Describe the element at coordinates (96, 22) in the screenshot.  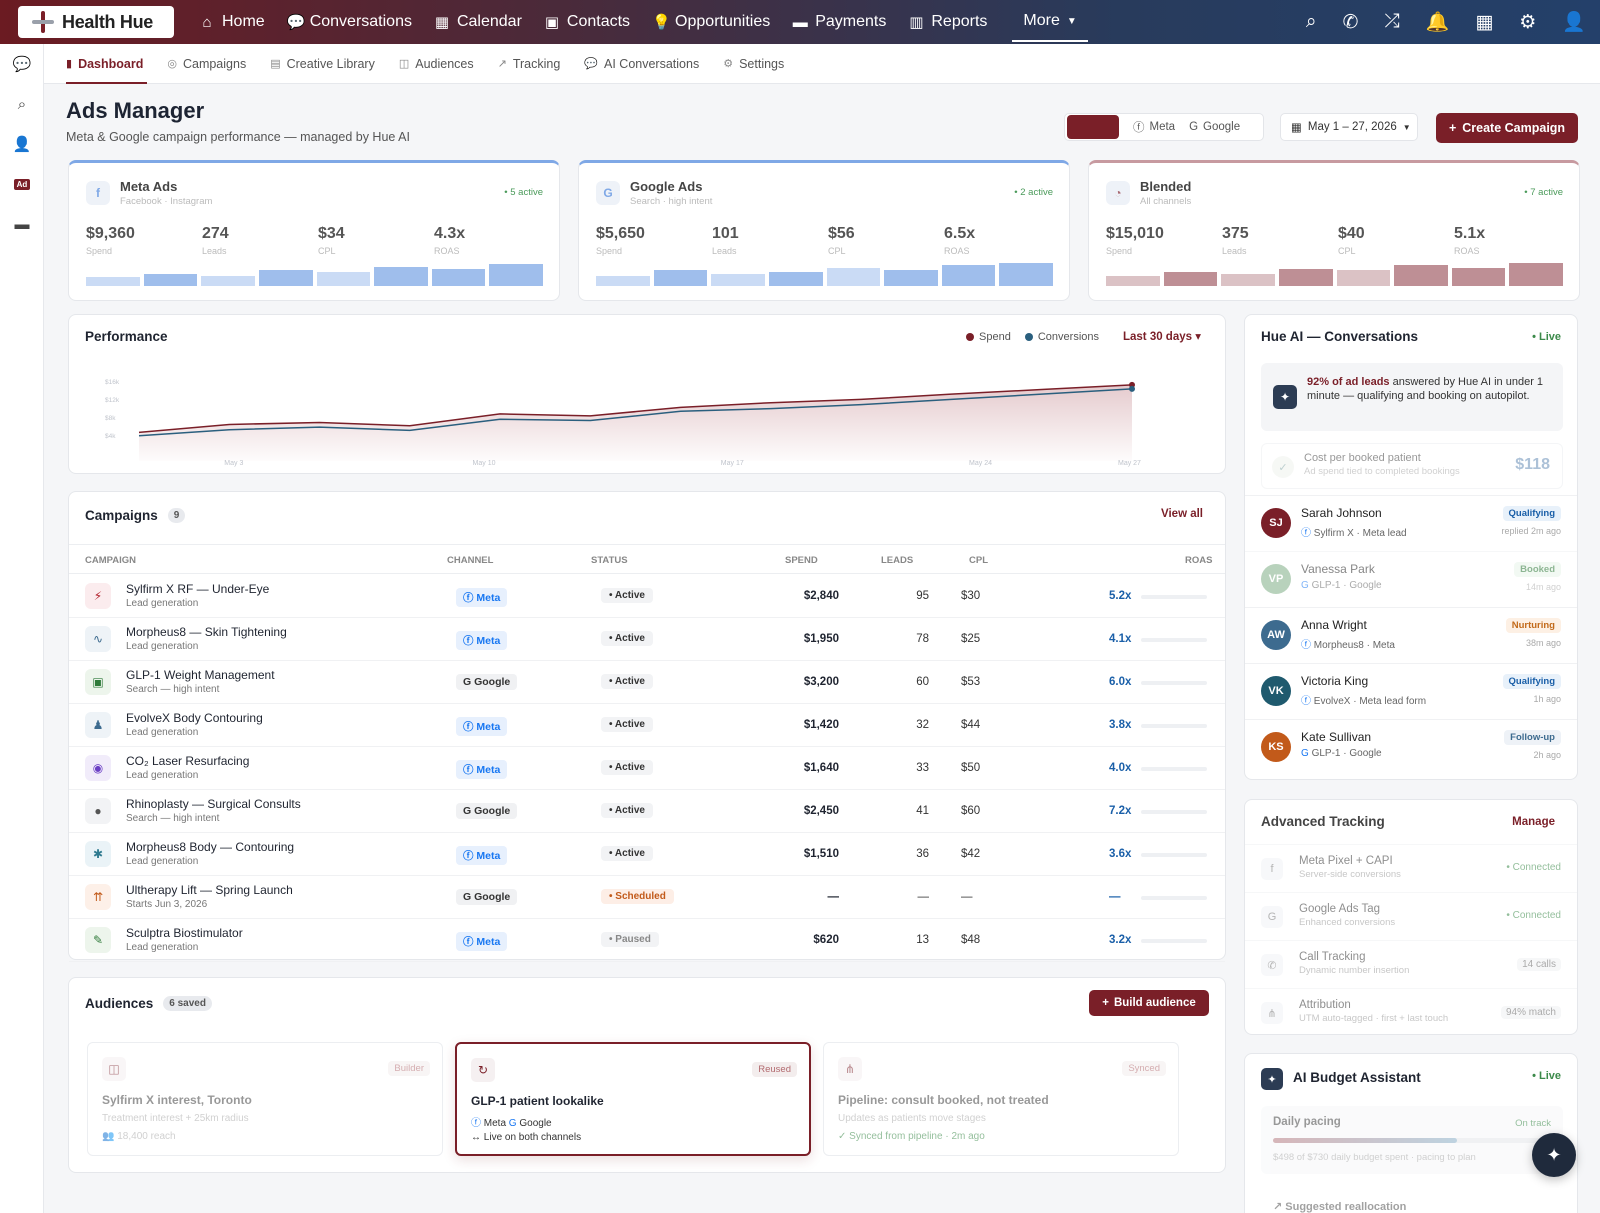
I see `app-logo: Health Hue` at that location.